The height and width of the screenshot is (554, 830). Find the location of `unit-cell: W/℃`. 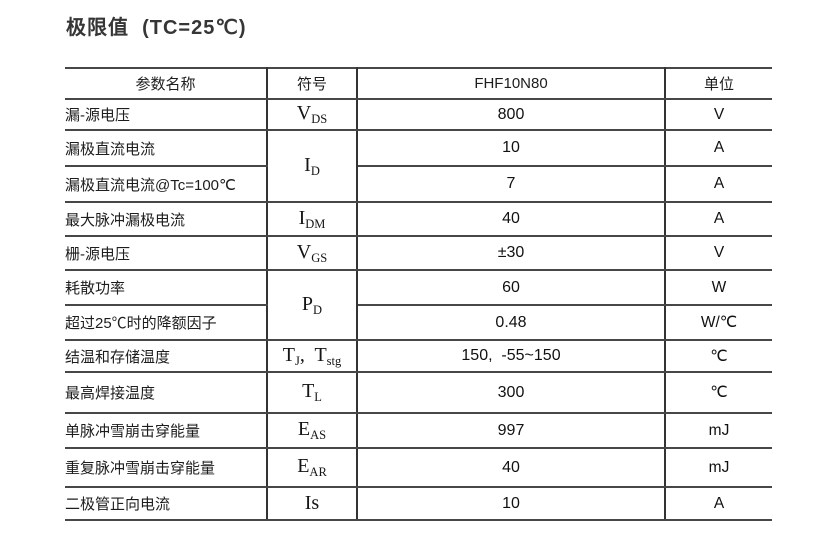

unit-cell: W/℃ is located at coordinates (718, 323).